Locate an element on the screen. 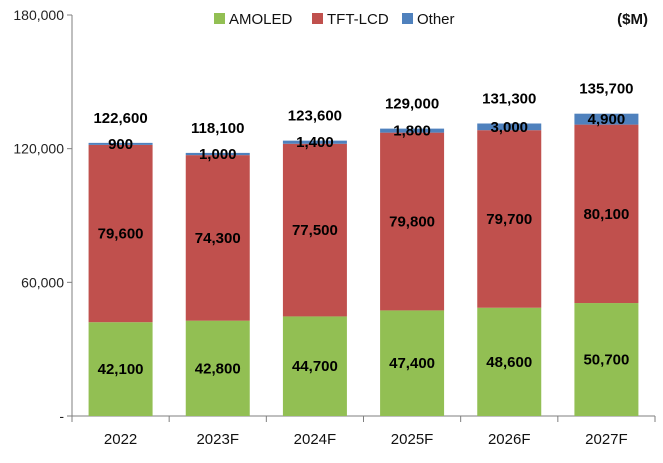  total-label: 131,300 is located at coordinates (509, 98).